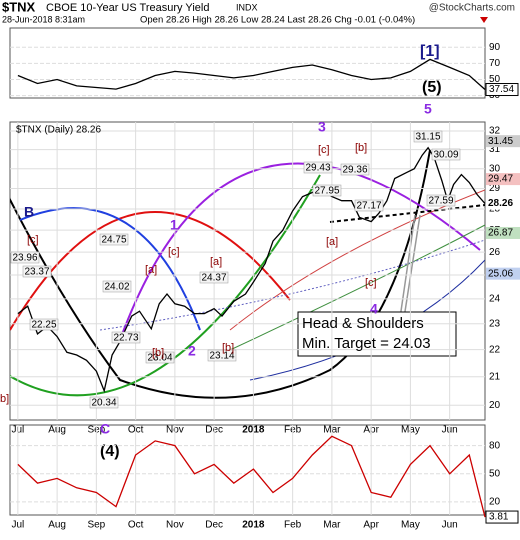  I want to click on x-tick-label: May, so click(410, 525).